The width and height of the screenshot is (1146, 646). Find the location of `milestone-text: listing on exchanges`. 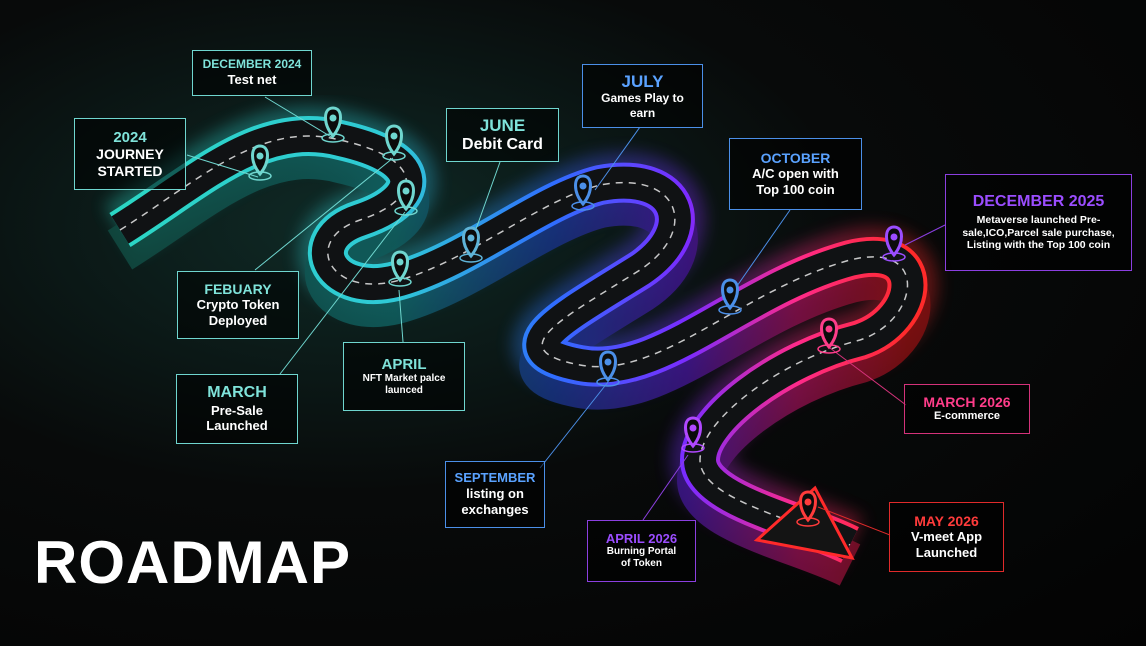

milestone-text: listing on exchanges is located at coordinates (495, 501).